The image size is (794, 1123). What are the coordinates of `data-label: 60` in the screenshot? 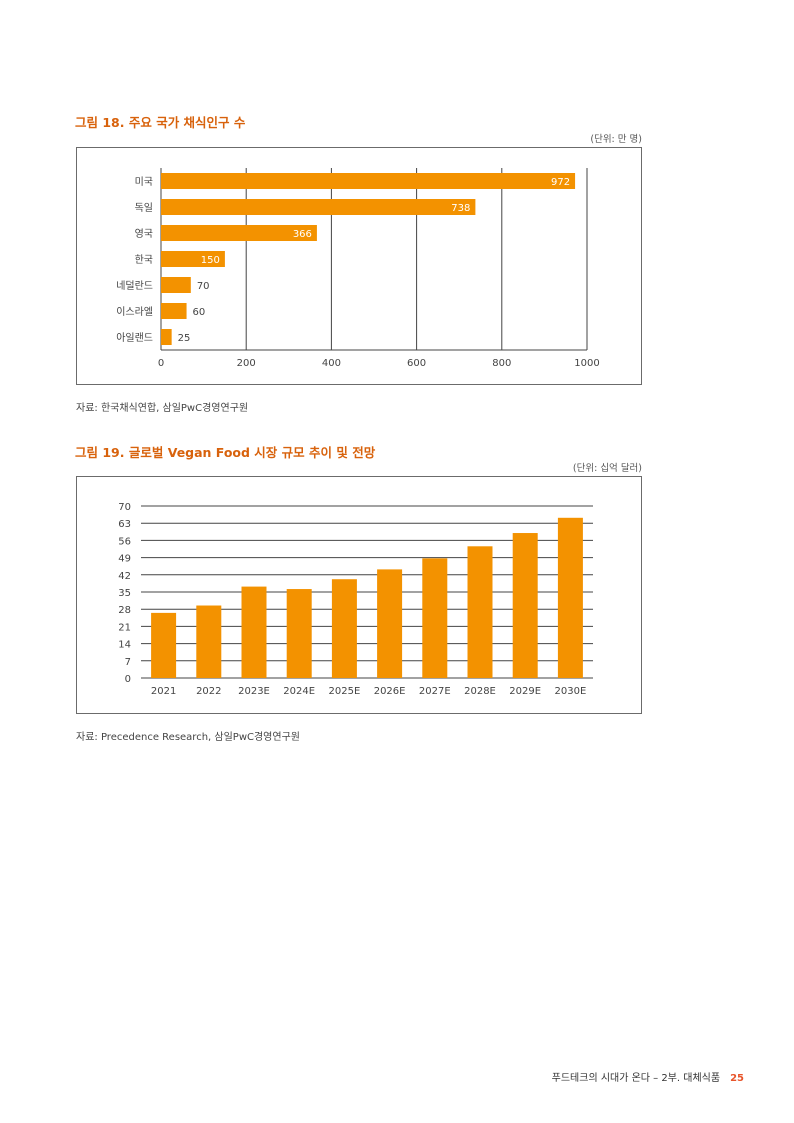 It's located at (199, 312).